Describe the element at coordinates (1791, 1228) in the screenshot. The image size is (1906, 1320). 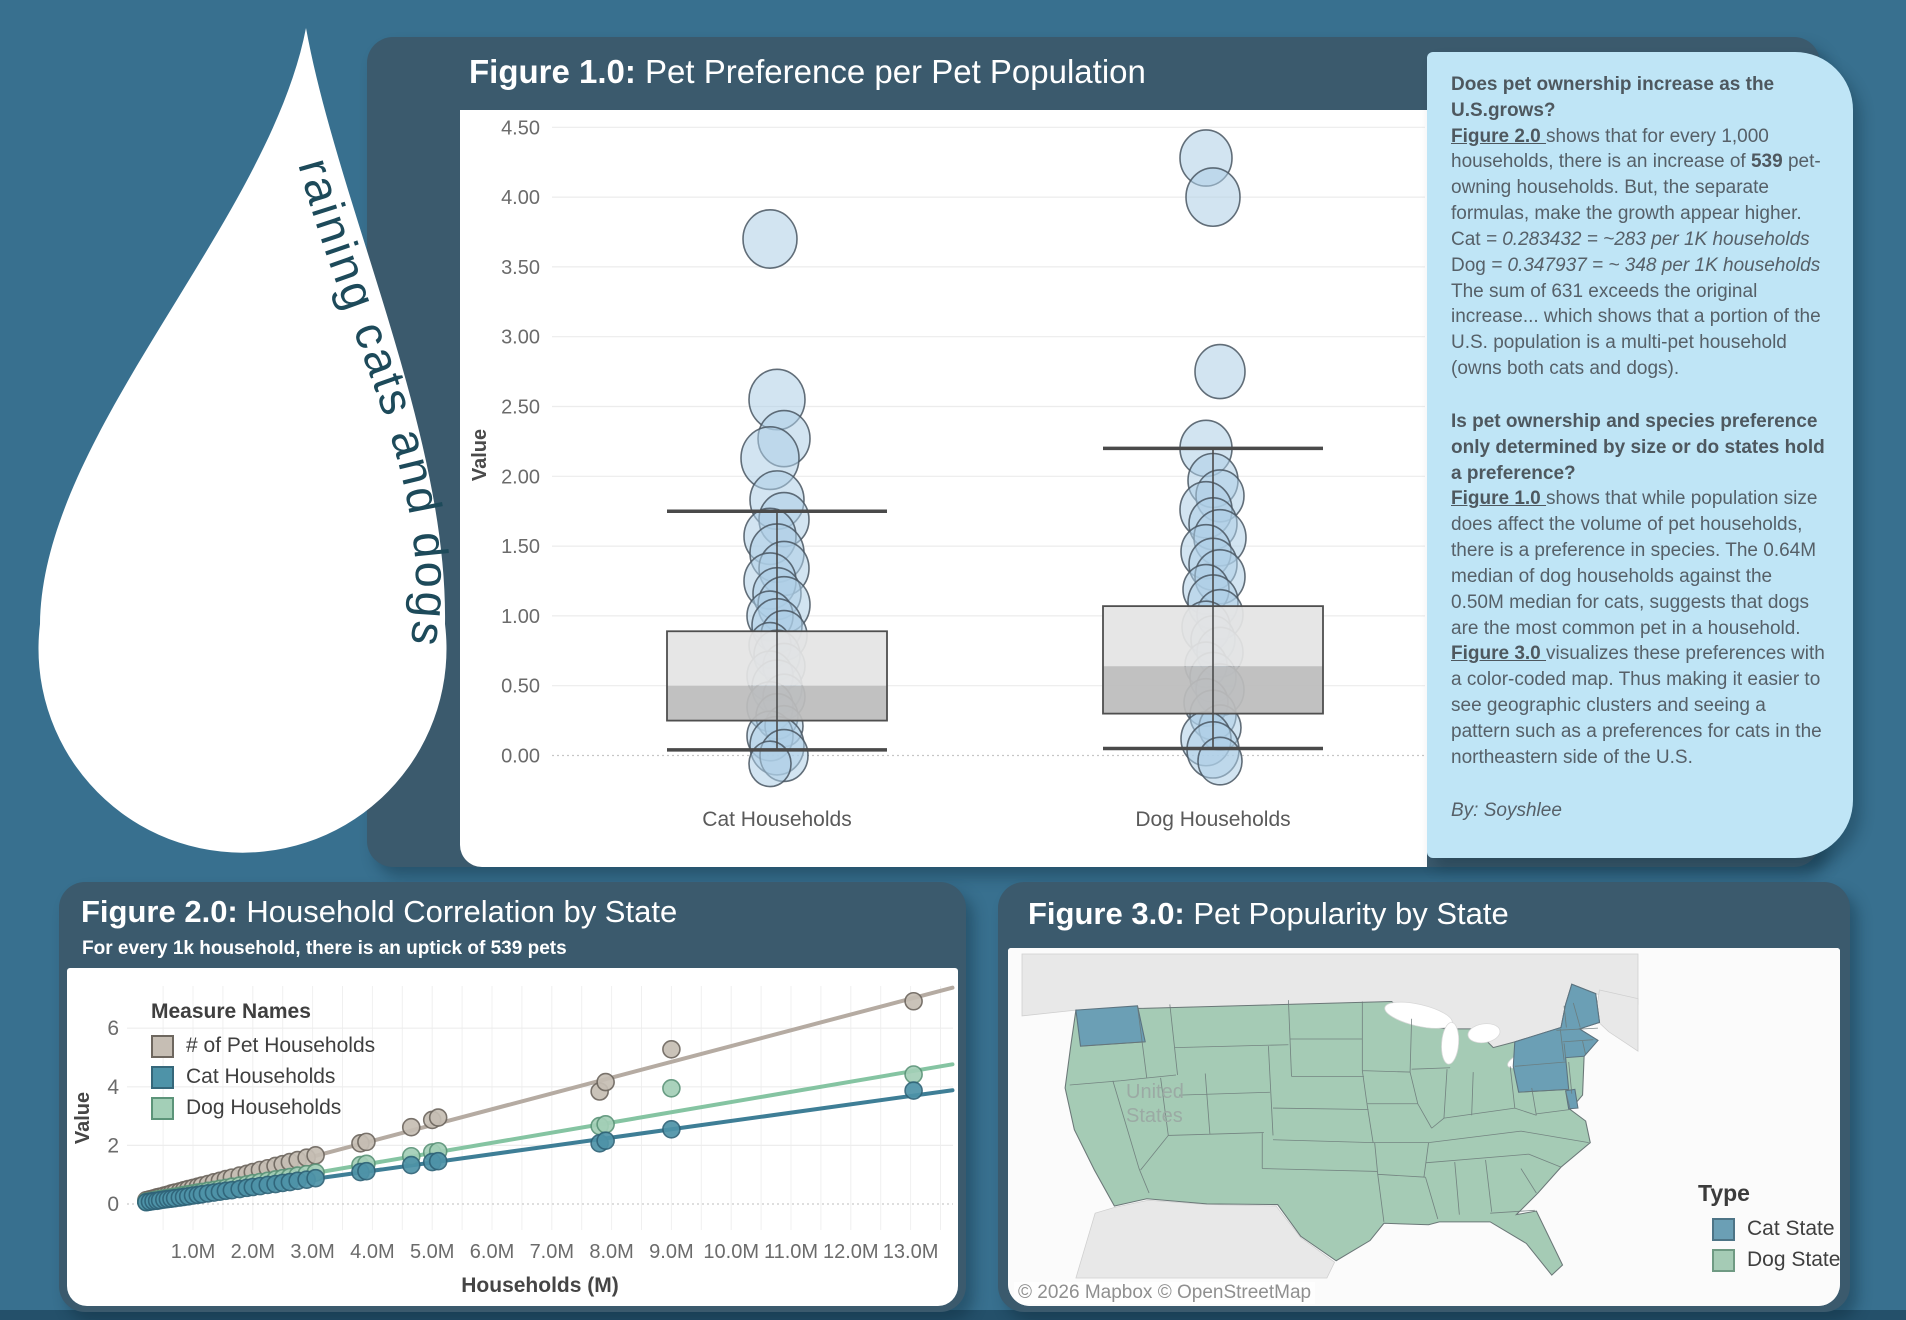
I see `legend-label: Cat State` at that location.